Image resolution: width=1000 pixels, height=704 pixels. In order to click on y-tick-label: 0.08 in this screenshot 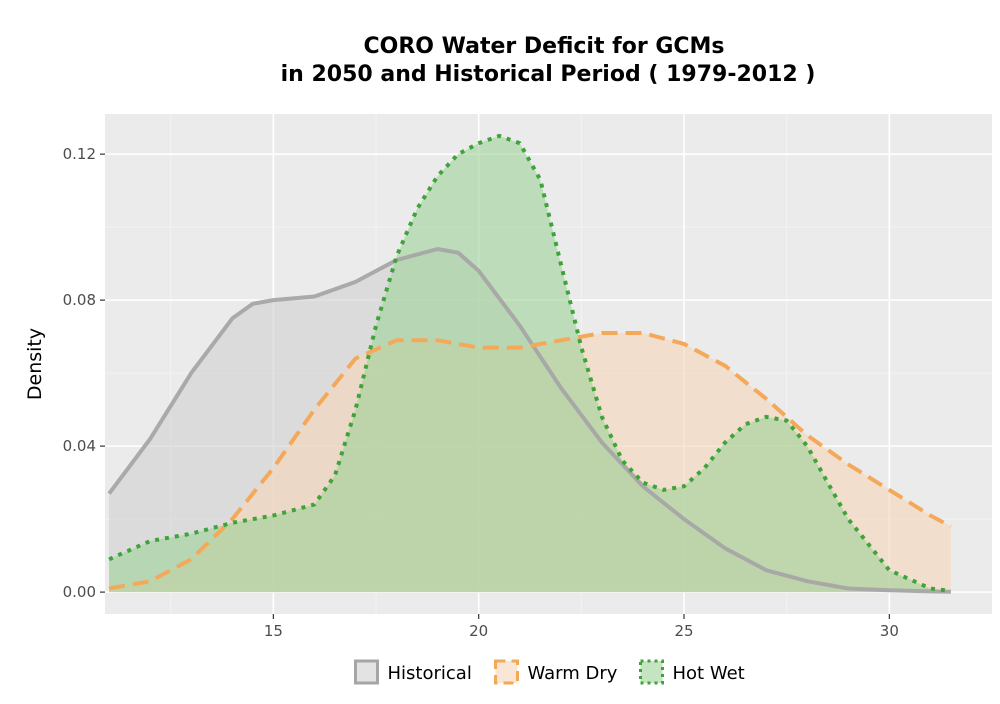, I will do `click(79, 300)`.